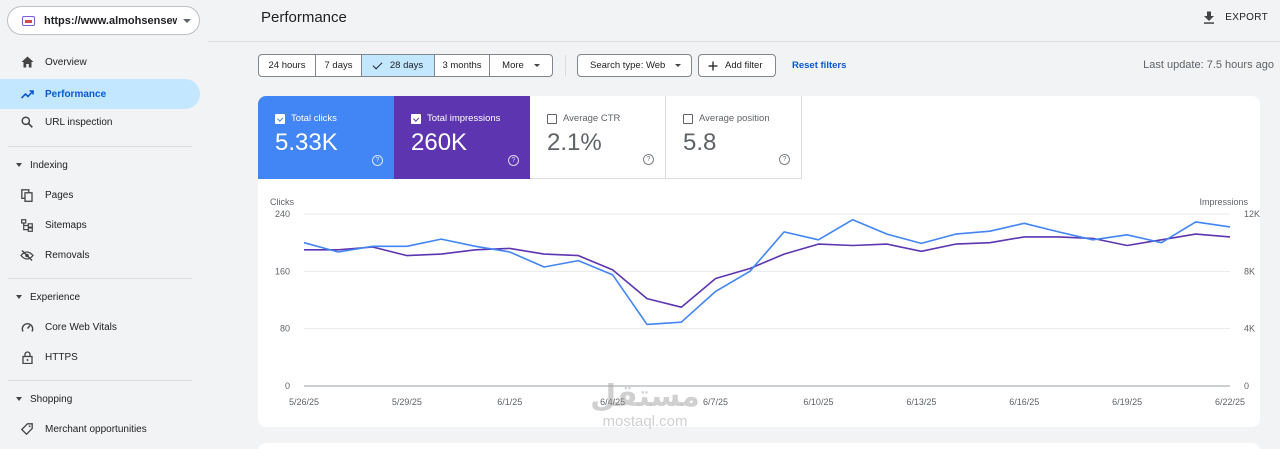 The height and width of the screenshot is (449, 1280). I want to click on more-label: More, so click(513, 65).